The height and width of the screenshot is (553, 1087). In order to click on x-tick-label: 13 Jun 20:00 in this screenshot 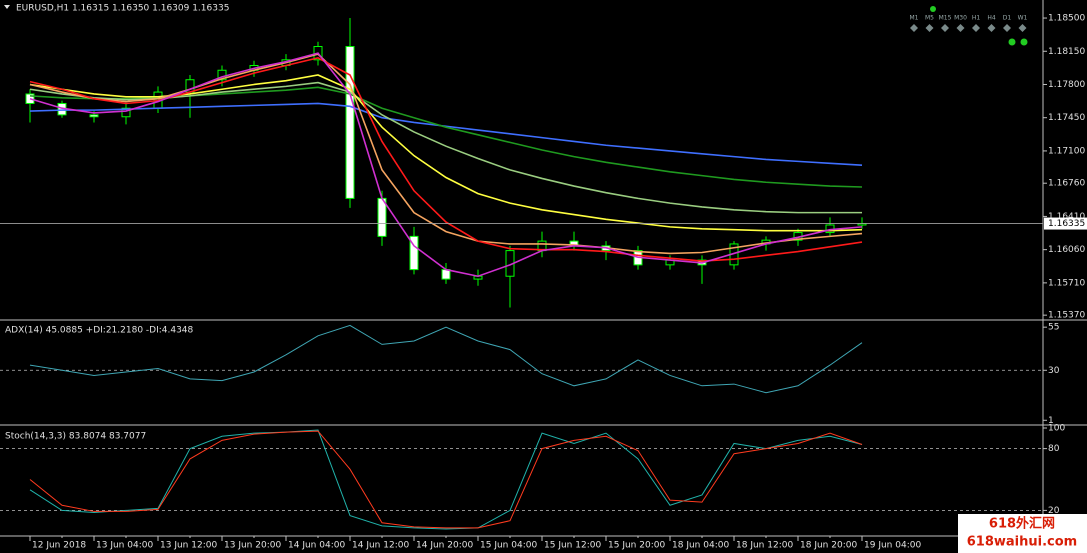, I will do `click(252, 546)`.